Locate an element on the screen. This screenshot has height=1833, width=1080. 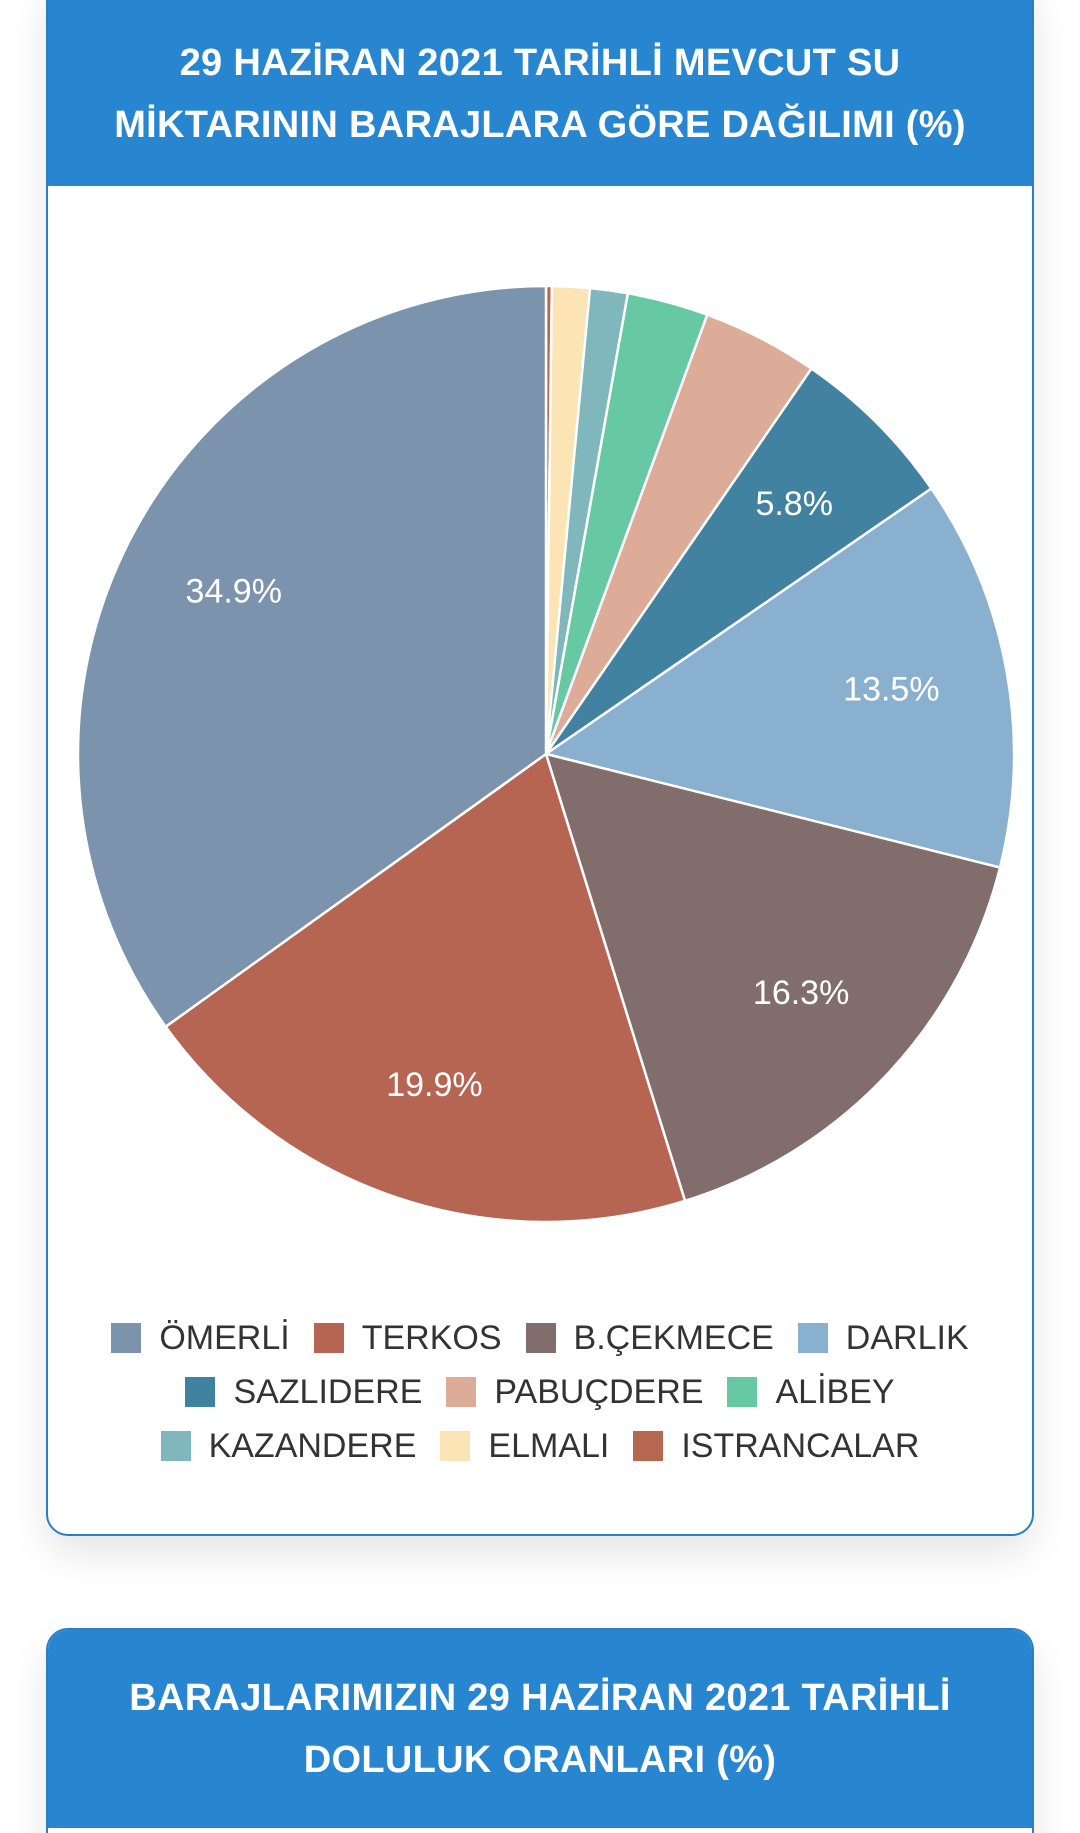
chart-title-line-2: MİKTARININ BARAJLARA GÖRE DAĞILIMI (%) is located at coordinates (540, 125).